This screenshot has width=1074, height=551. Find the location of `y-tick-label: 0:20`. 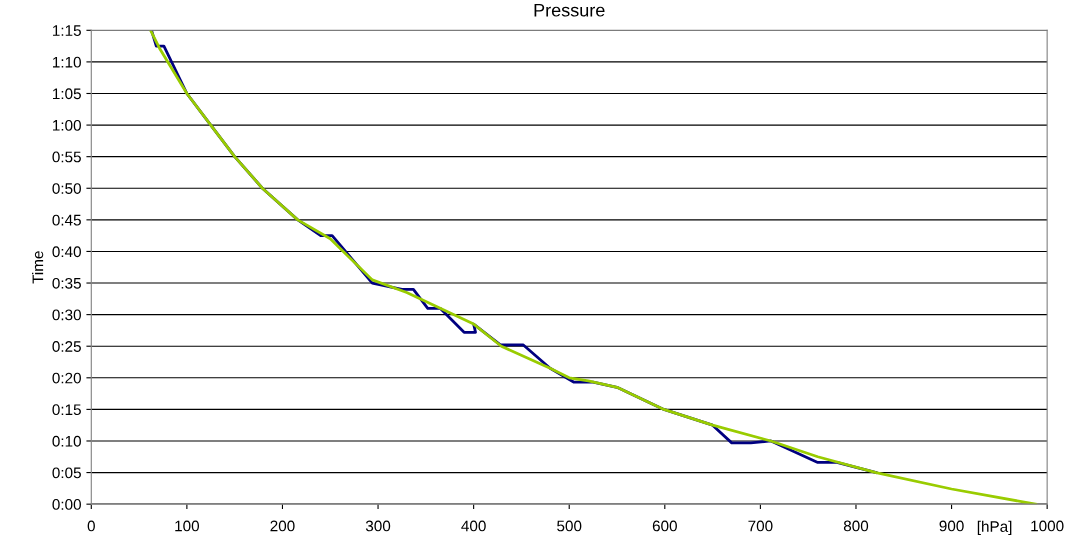

y-tick-label: 0:20 is located at coordinates (66, 378).